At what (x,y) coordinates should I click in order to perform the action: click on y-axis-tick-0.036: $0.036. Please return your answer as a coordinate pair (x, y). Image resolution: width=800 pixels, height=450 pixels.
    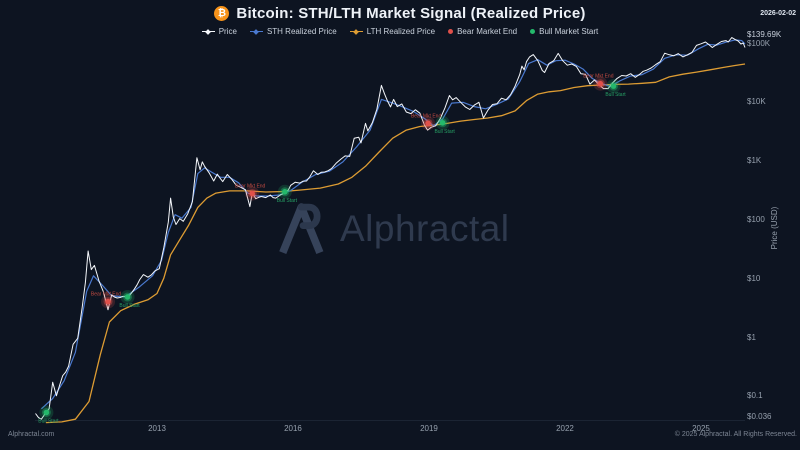
    Looking at the image, I should click on (759, 416).